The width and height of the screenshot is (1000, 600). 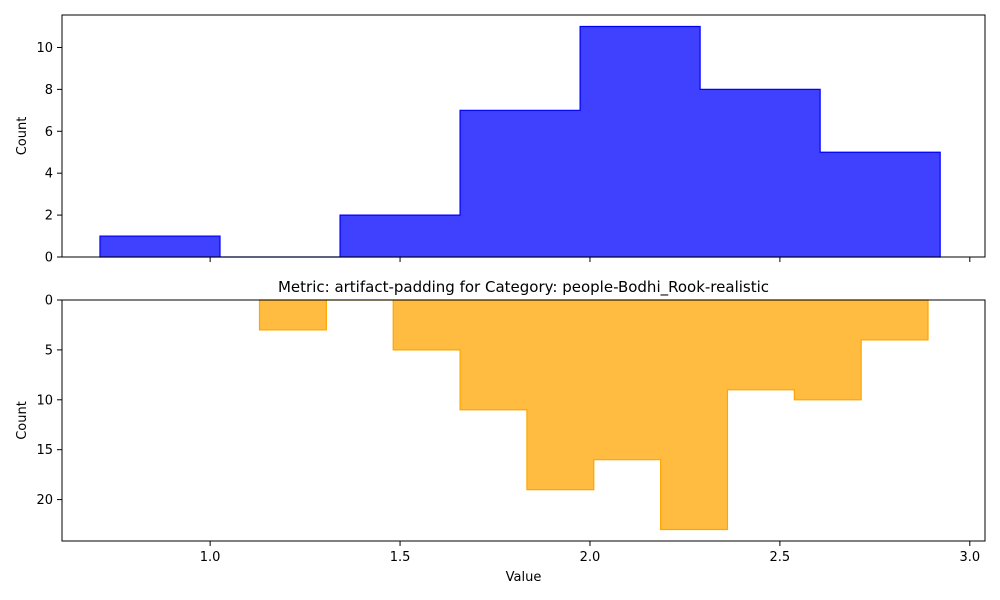 I want to click on x-tick-label: 2.5, so click(x=780, y=557).